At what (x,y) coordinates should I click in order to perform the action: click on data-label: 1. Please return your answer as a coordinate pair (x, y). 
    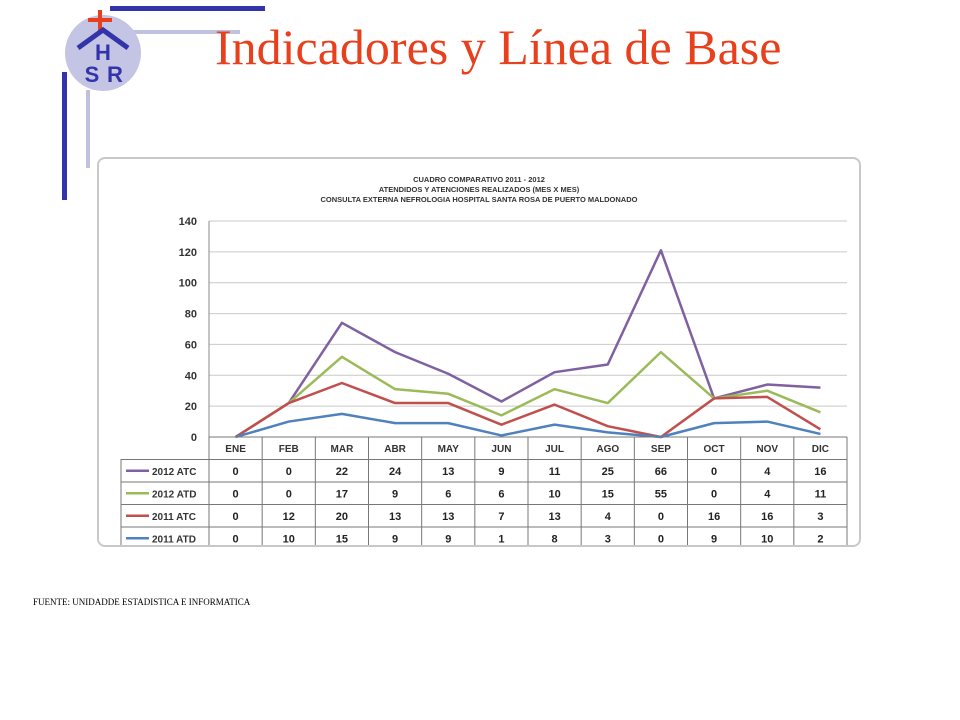
    Looking at the image, I should click on (501, 539).